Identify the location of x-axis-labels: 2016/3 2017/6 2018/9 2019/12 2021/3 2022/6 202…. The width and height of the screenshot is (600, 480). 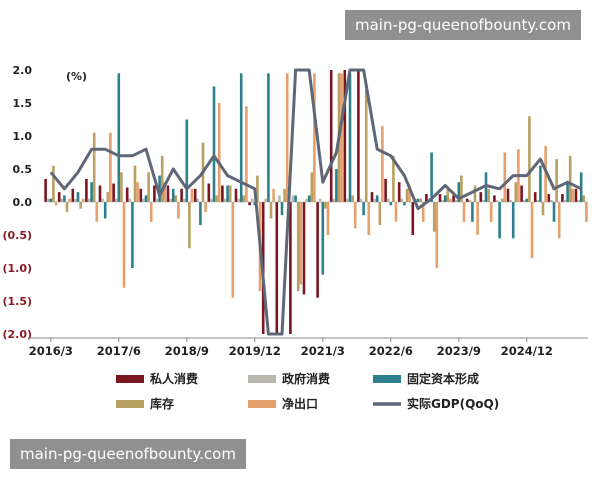
(291, 348).